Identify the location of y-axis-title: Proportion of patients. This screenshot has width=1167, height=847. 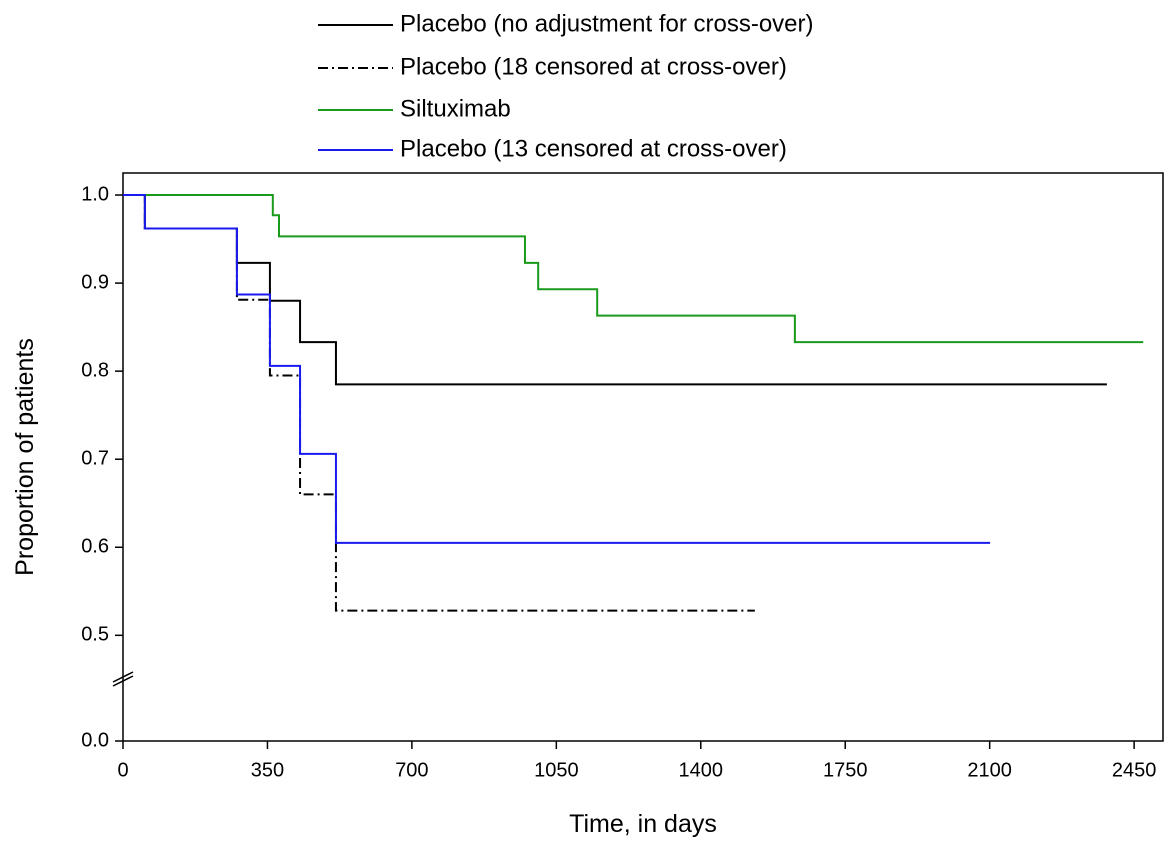
(25, 457).